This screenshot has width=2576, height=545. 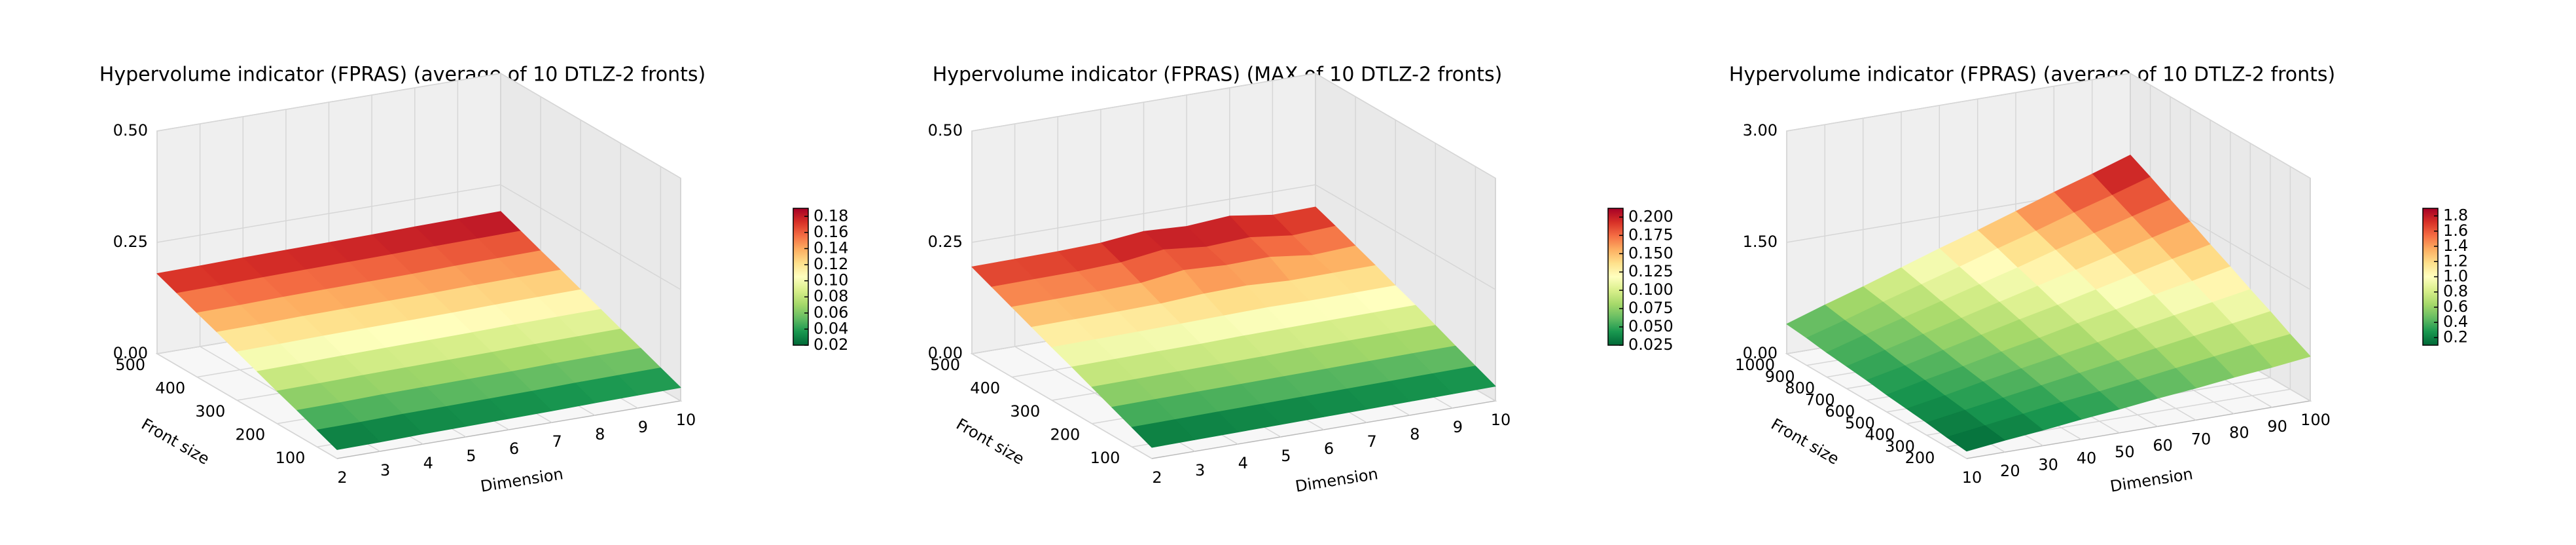 What do you see at coordinates (1650, 234) in the screenshot?
I see `colorbar-tick-label: 0.175` at bounding box center [1650, 234].